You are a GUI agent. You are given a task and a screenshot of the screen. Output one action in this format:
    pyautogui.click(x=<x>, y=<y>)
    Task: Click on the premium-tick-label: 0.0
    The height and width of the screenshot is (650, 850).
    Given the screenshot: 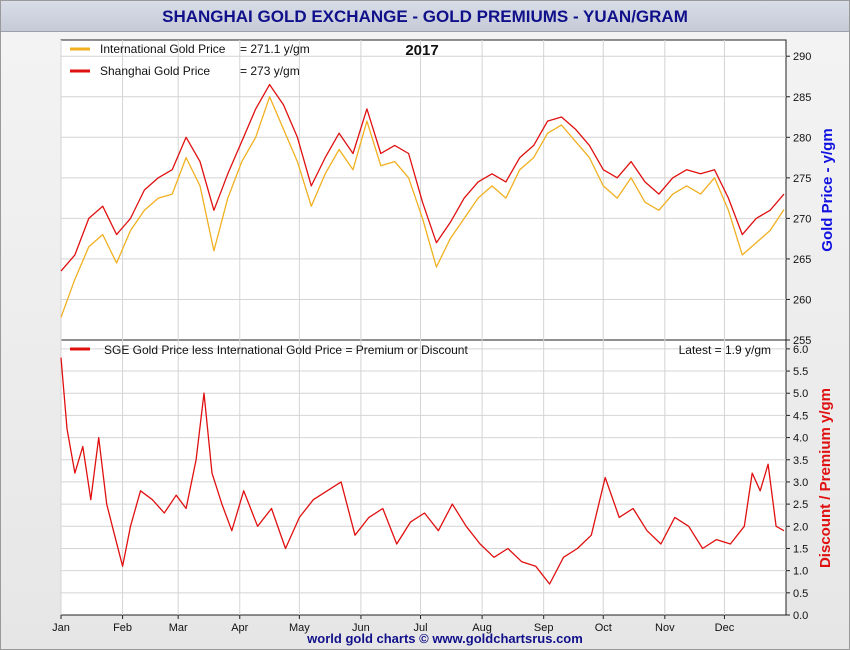 What is the action you would take?
    pyautogui.click(x=800, y=616)
    